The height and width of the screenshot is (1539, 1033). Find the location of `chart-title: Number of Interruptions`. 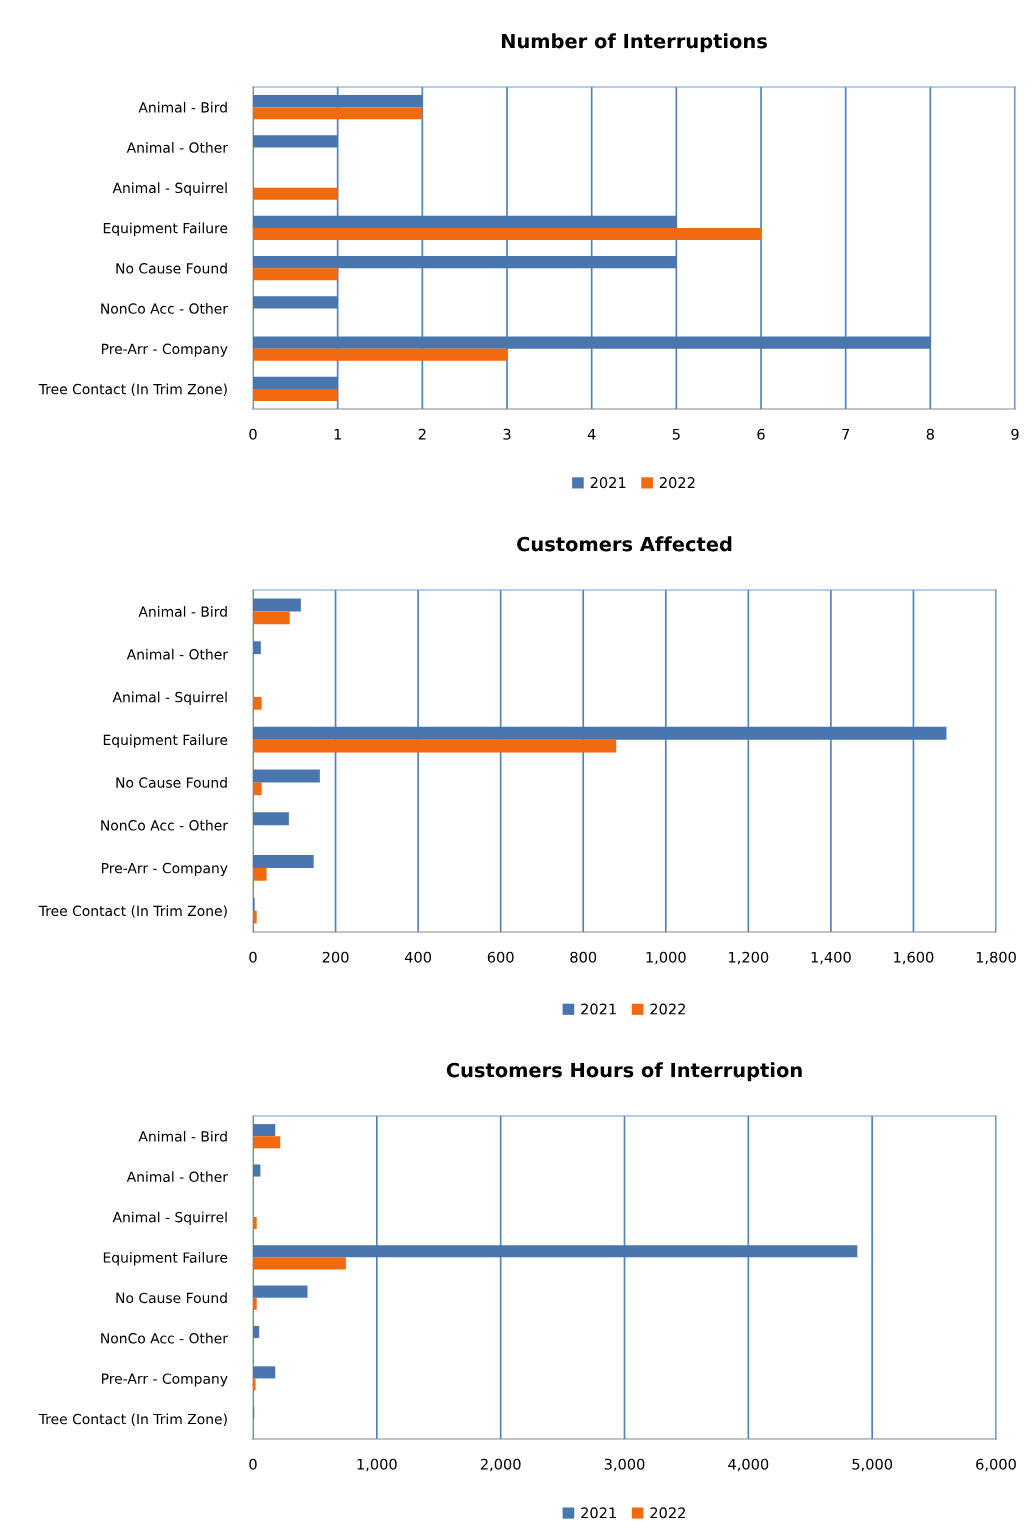

chart-title: Number of Interruptions is located at coordinates (634, 43).